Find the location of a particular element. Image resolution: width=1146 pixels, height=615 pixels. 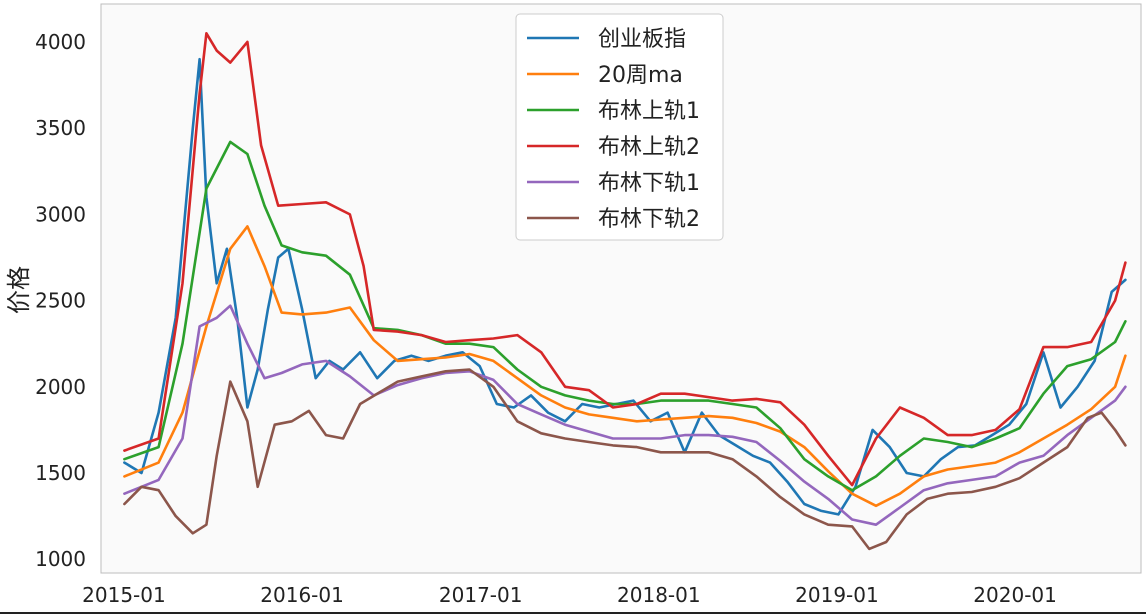

y-tick-label: 3000 is located at coordinates (60, 214).